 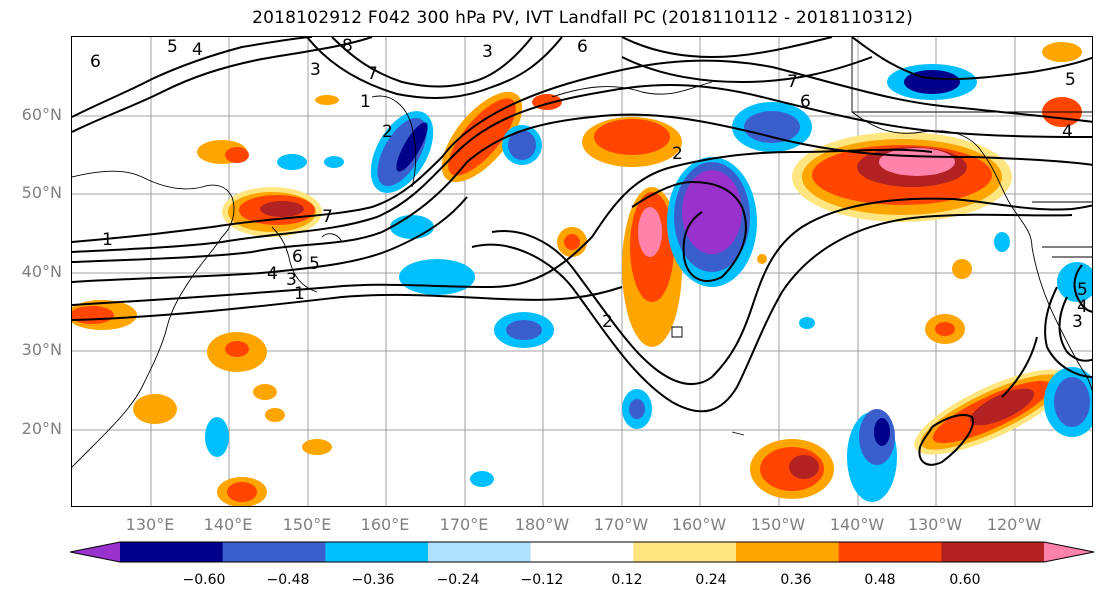 What do you see at coordinates (542, 524) in the screenshot?
I see `lon-label: 180°W` at bounding box center [542, 524].